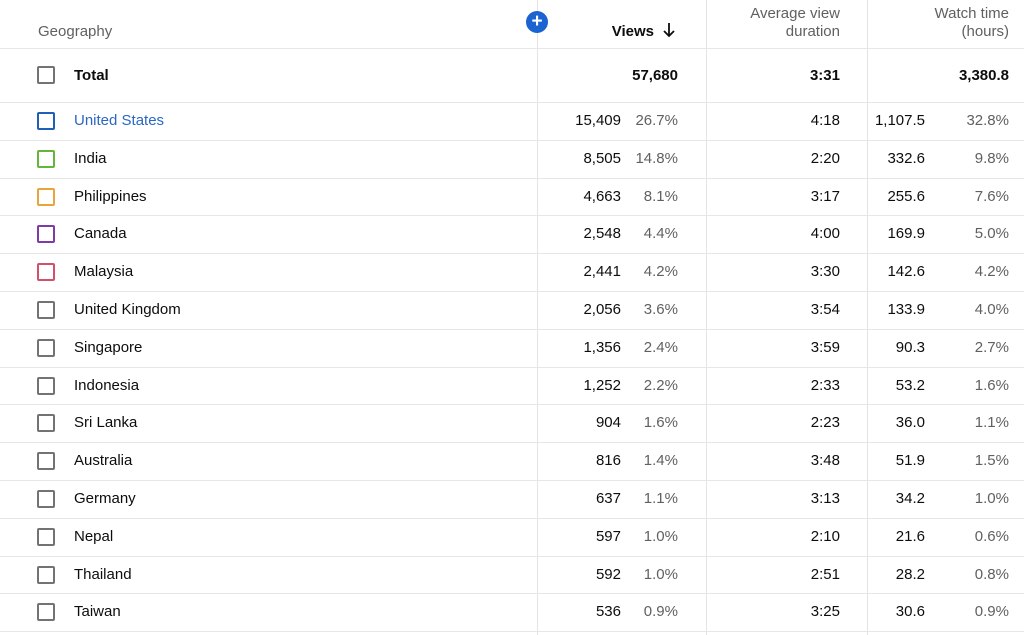 The width and height of the screenshot is (1024, 635). Describe the element at coordinates (660, 234) in the screenshot. I see `views-percent: 4.4%` at that location.